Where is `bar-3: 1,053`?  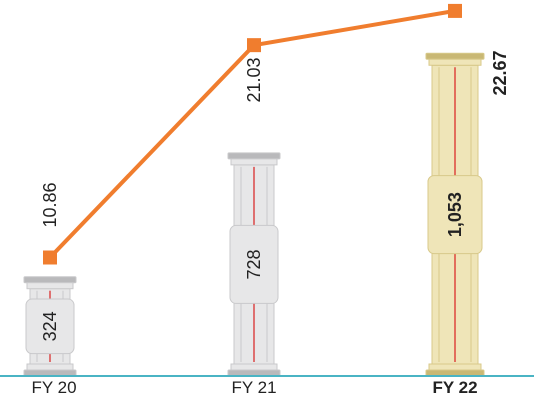
bar-3: 1,053 is located at coordinates (455, 214).